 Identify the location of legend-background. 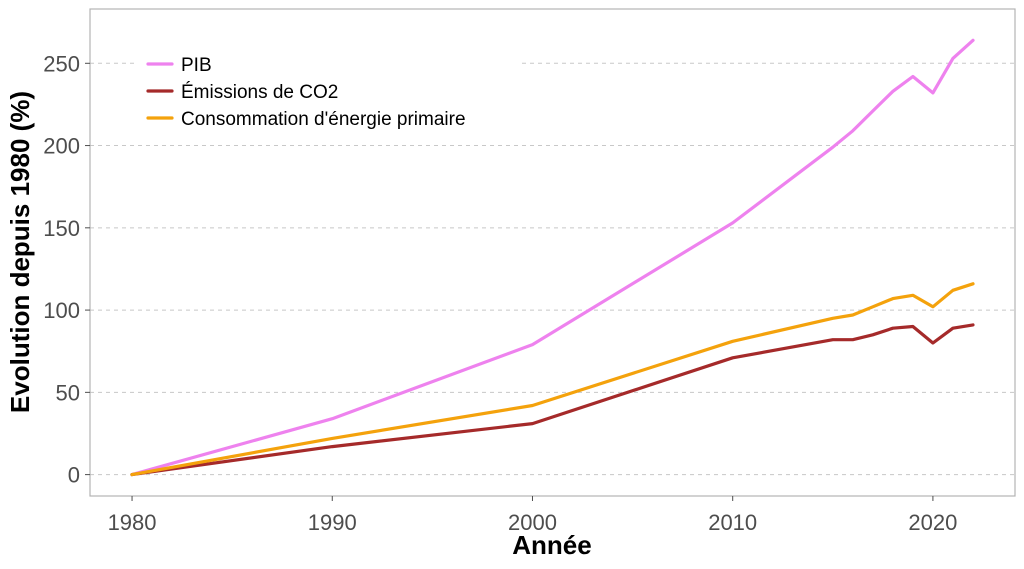
(330, 92).